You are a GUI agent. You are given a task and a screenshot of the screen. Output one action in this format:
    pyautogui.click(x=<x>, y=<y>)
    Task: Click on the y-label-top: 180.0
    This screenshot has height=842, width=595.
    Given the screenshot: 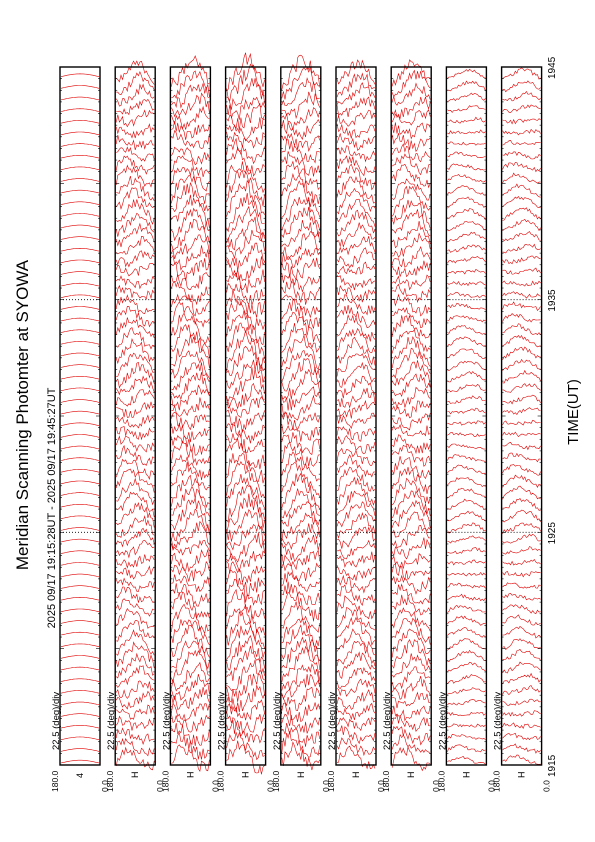 What is the action you would take?
    pyautogui.click(x=221, y=781)
    